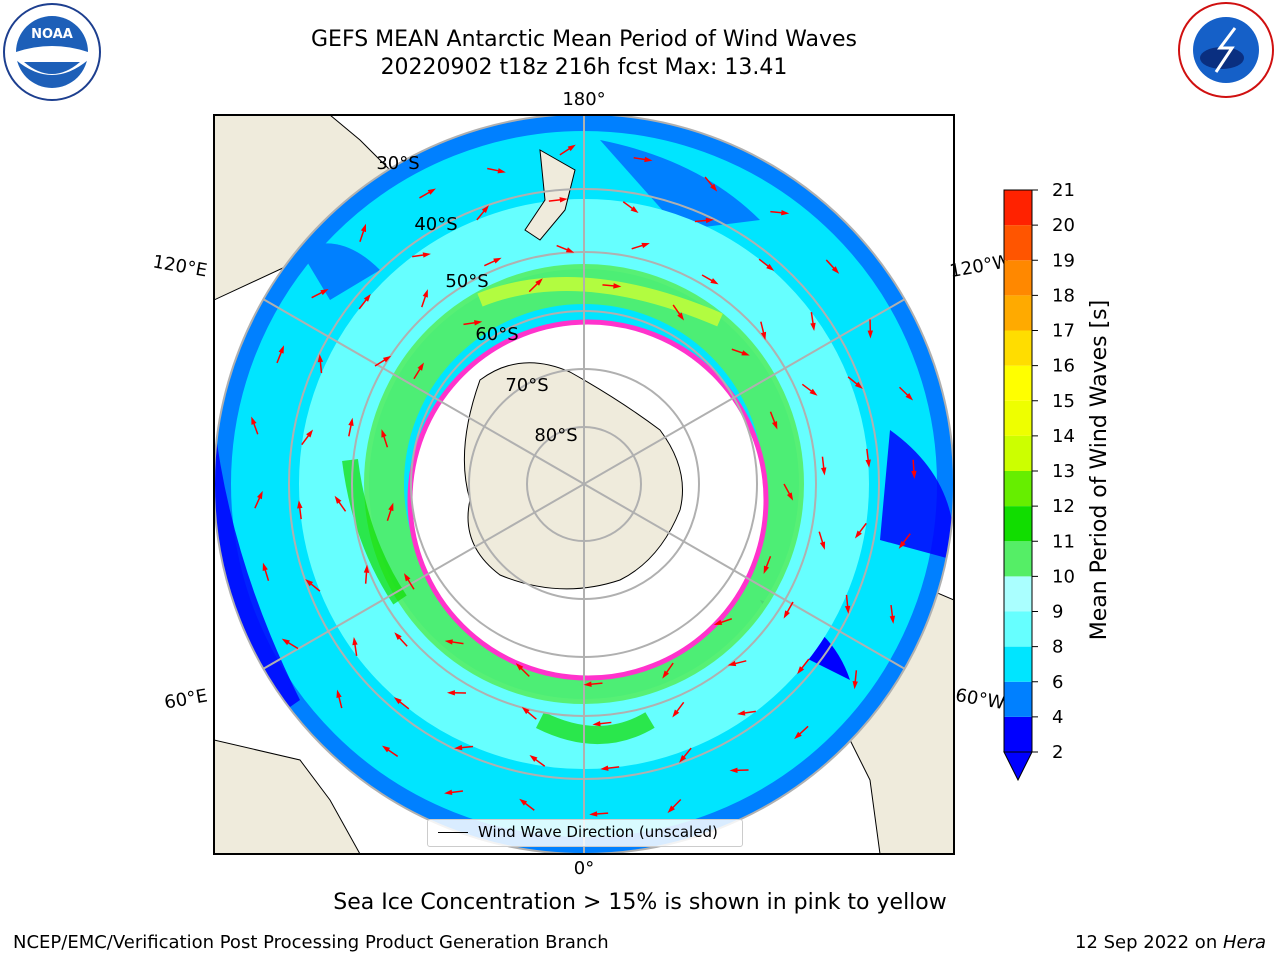 This screenshot has height=960, width=1280. Describe the element at coordinates (52, 34) in the screenshot. I see `noaa-logo-text: NOAA` at that location.